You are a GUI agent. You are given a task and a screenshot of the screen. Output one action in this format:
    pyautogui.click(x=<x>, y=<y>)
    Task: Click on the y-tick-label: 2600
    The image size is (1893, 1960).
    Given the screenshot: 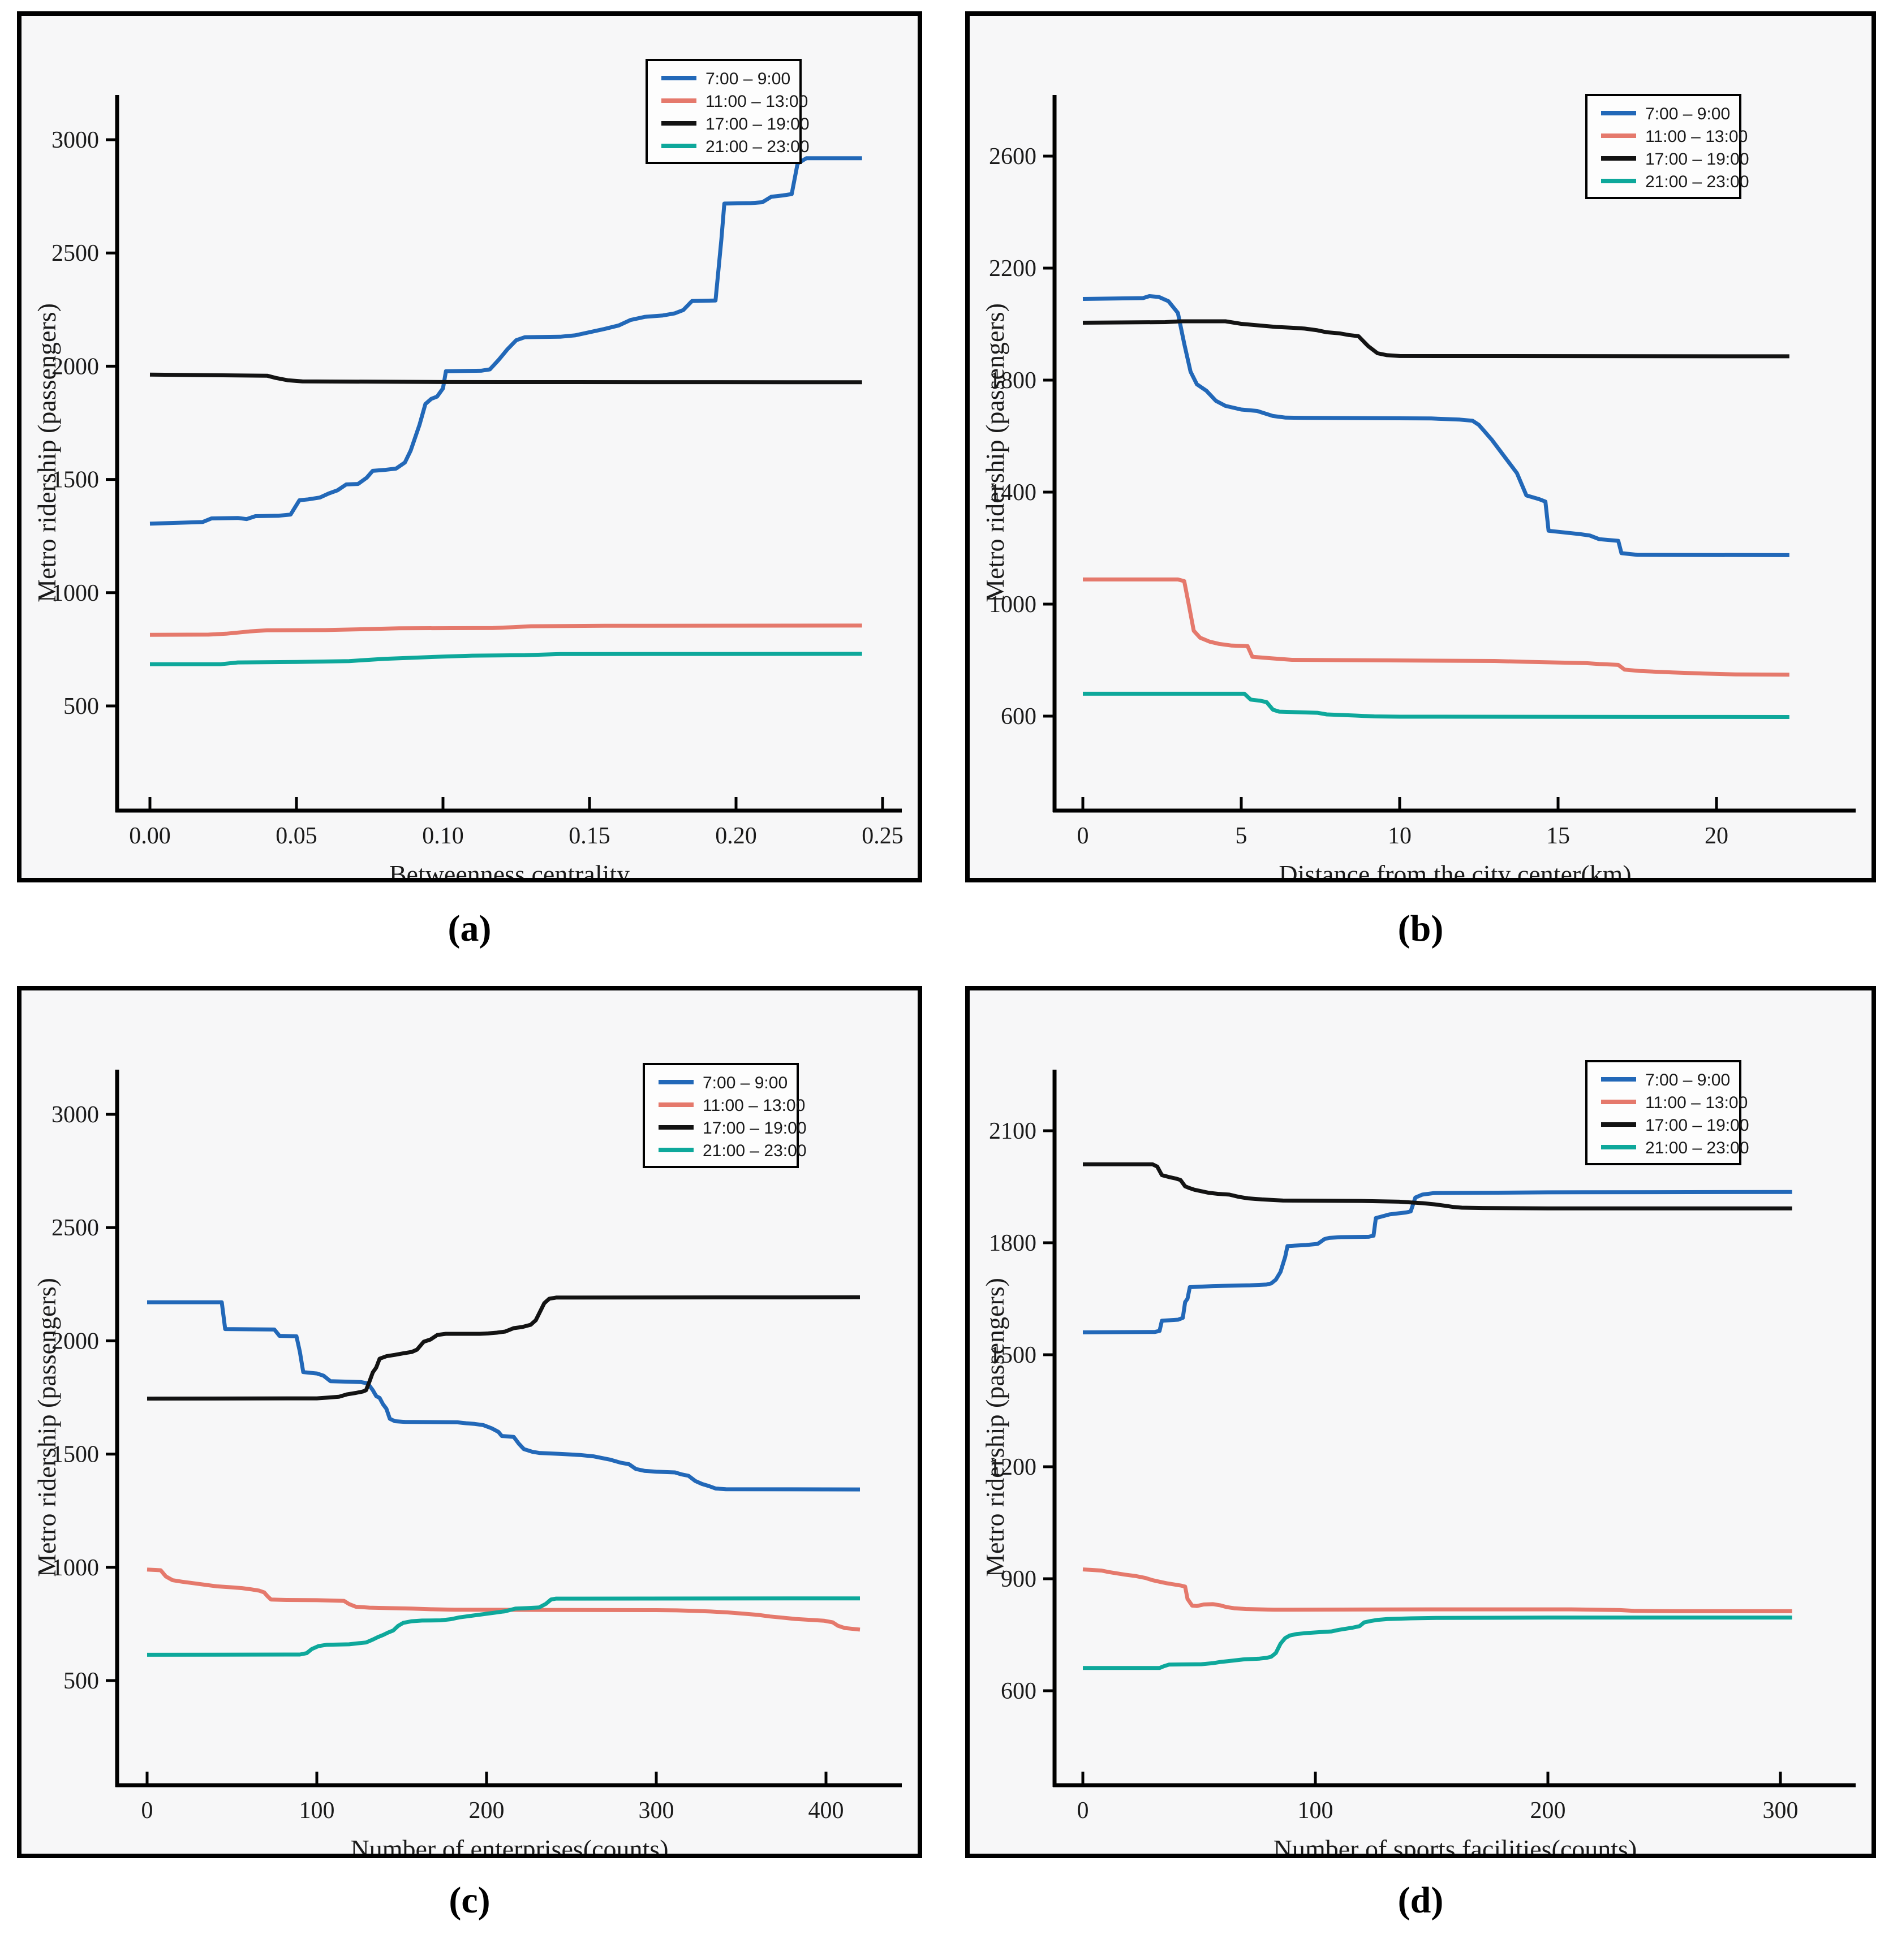 What is the action you would take?
    pyautogui.click(x=1013, y=157)
    